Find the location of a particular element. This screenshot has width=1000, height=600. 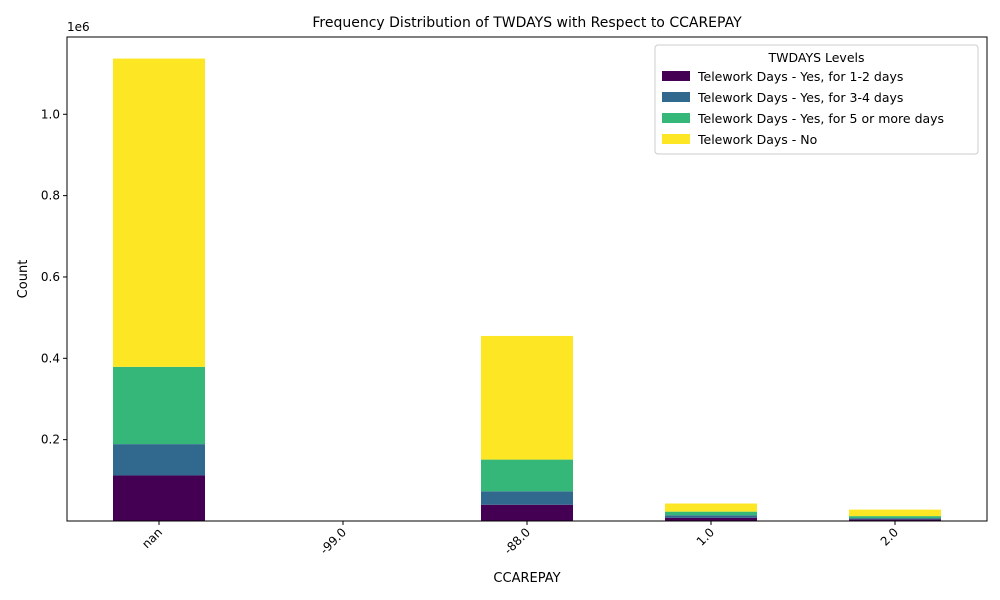

y-tick-label: 0.2 is located at coordinates (50, 440).